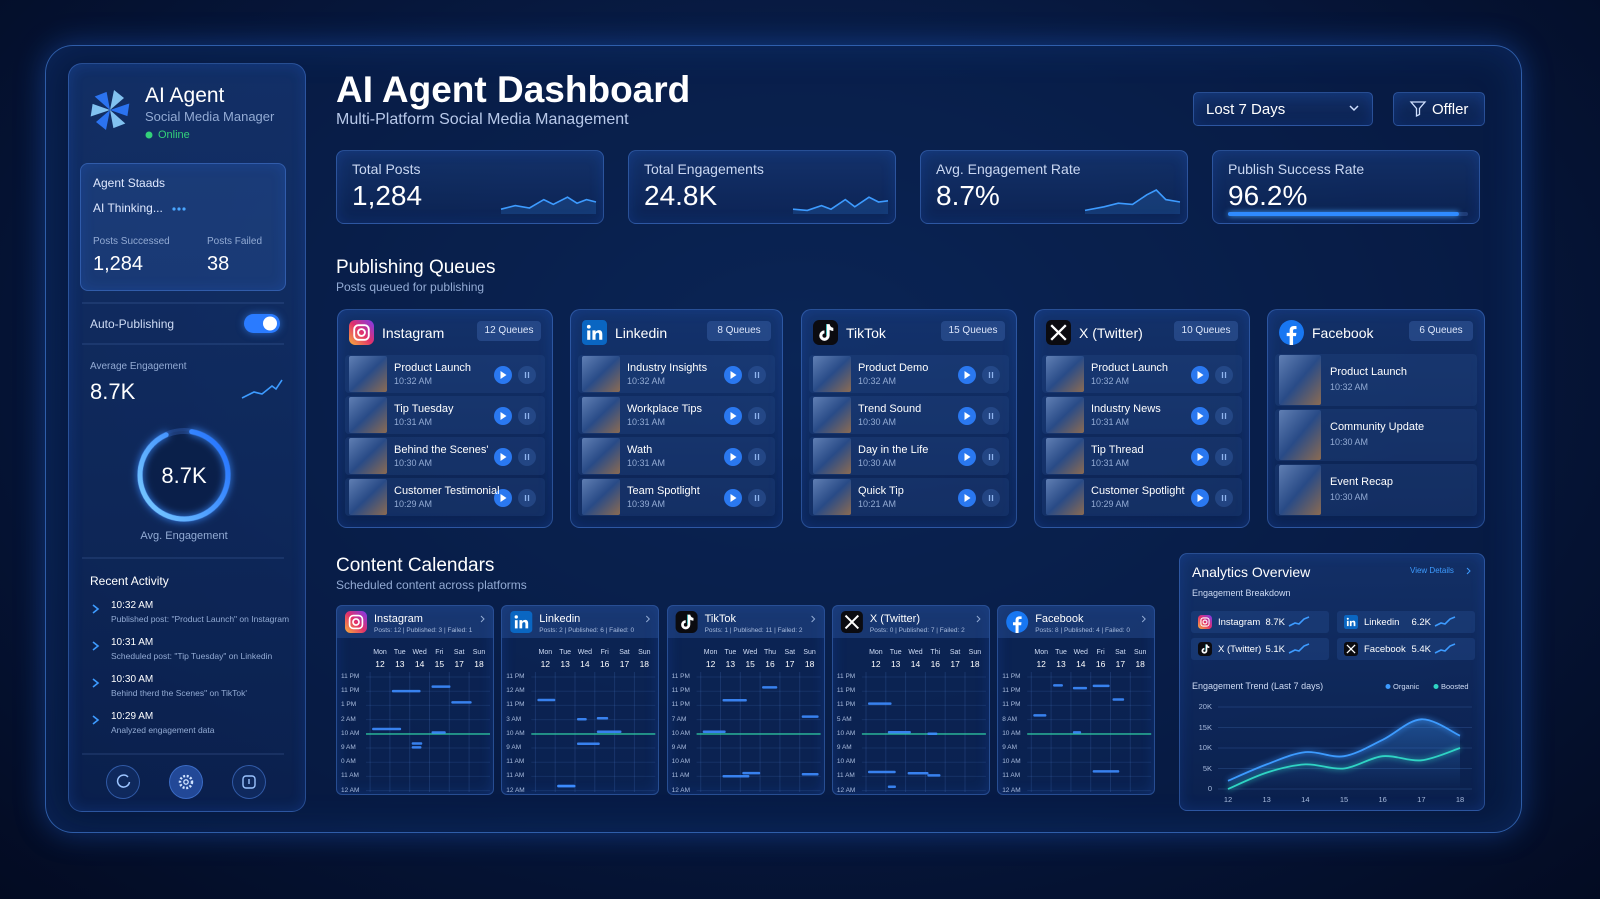 The width and height of the screenshot is (1600, 899). Describe the element at coordinates (416, 267) in the screenshot. I see `section-title: Publishing Queues` at that location.